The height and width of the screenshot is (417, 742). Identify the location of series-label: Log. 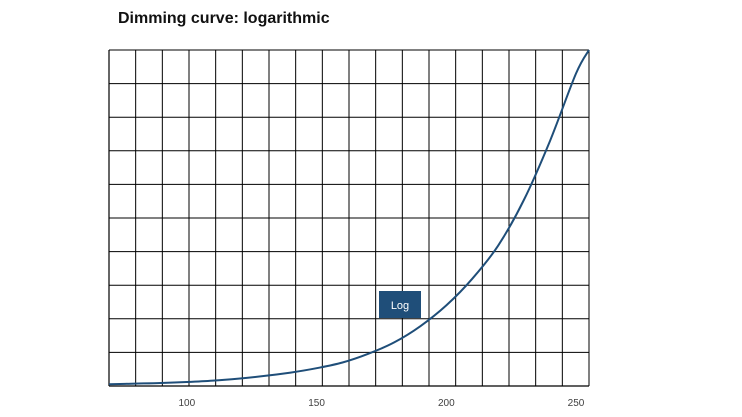
(400, 304).